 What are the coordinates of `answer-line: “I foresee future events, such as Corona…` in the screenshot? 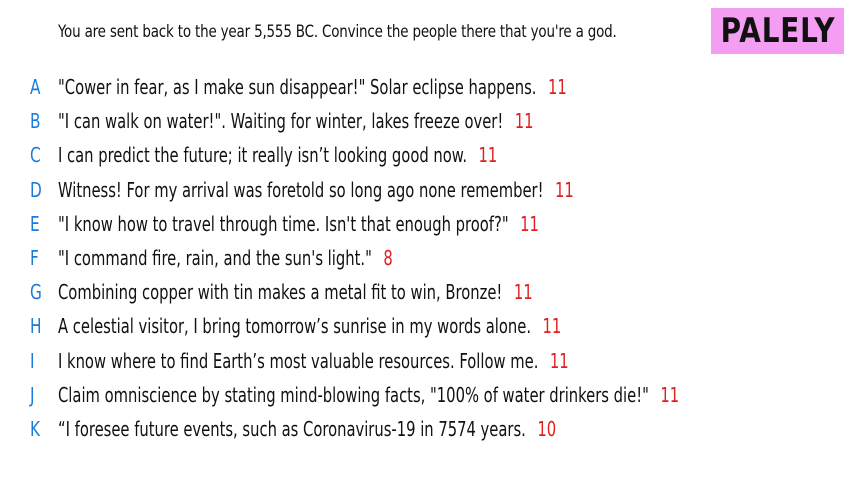 It's located at (307, 429).